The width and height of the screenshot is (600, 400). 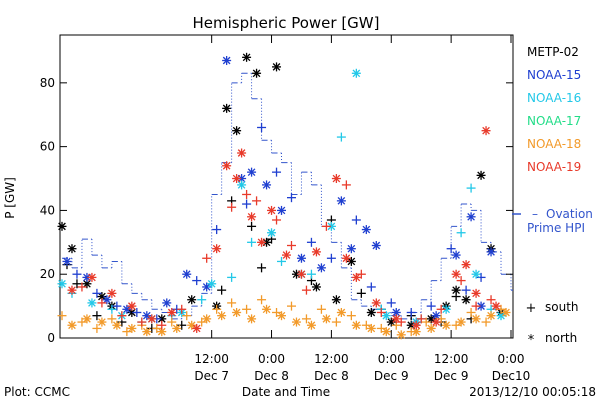 What do you see at coordinates (532, 392) in the screenshot?
I see `footer-timestamp: 2013/12/10 00:05:18` at bounding box center [532, 392].